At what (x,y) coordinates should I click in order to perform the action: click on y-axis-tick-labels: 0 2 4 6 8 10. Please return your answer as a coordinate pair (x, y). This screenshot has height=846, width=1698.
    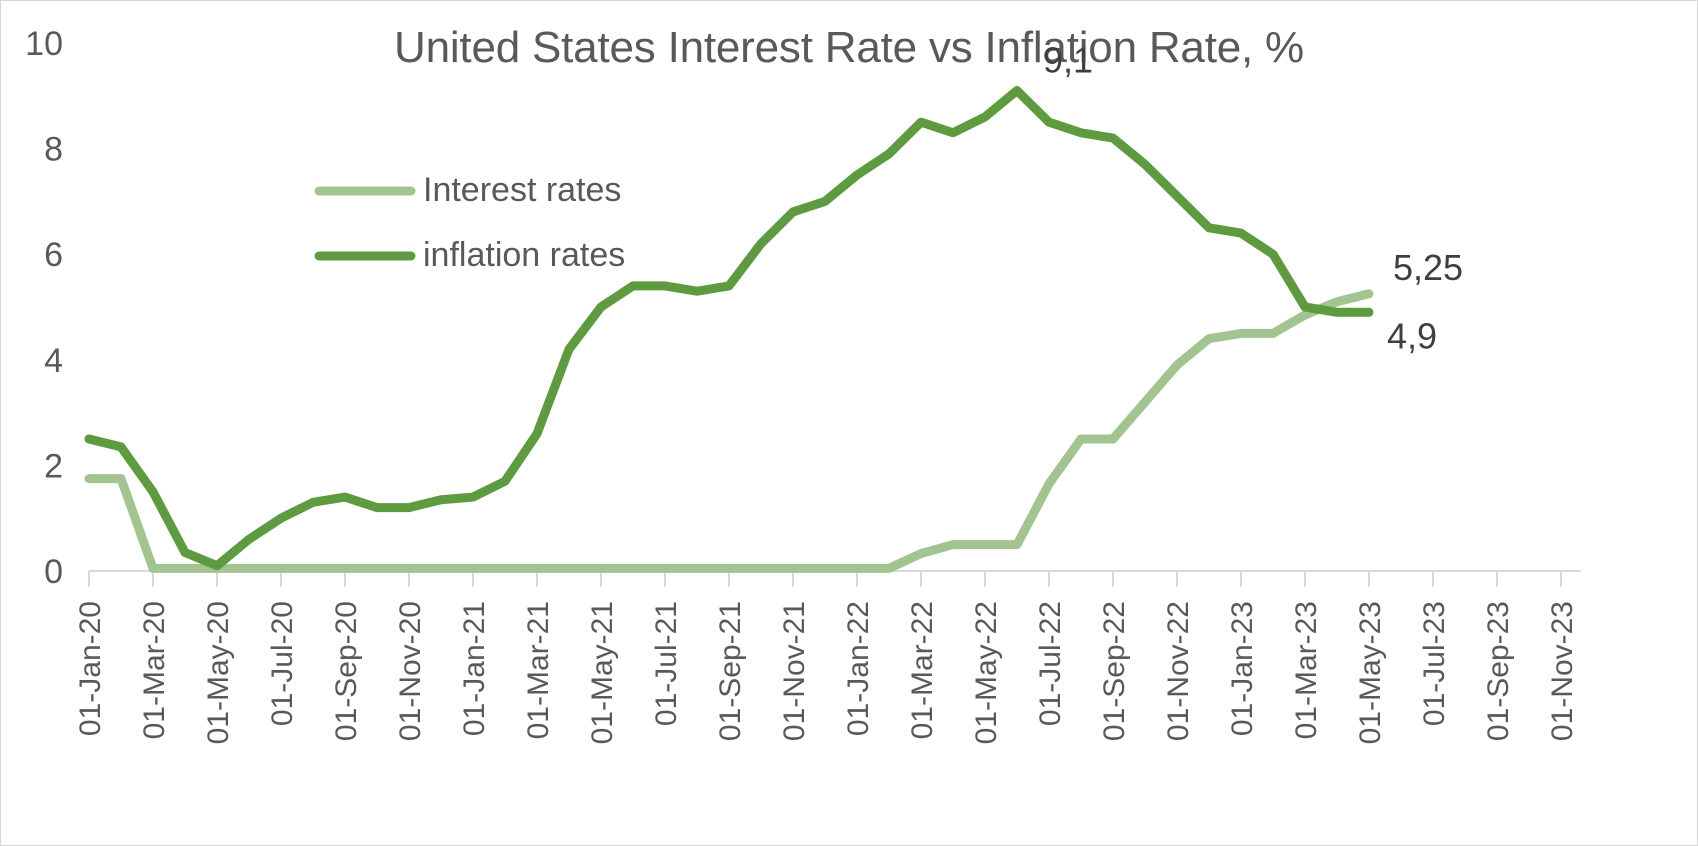
    Looking at the image, I should click on (44, 308).